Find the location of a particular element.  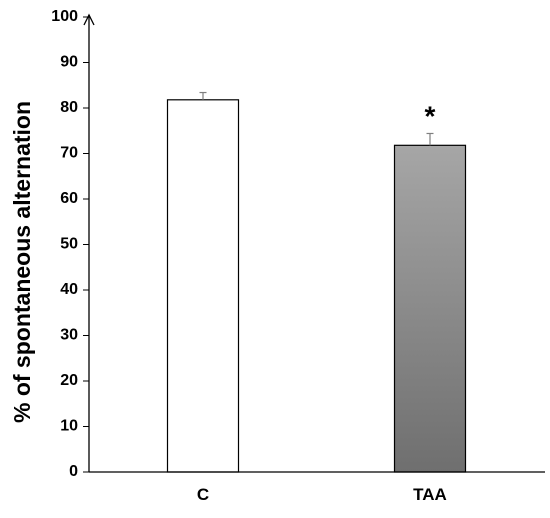

y-axis-ticks: 0 10 20 30 40 50 60 70 80 90 100 is located at coordinates (70, 244).